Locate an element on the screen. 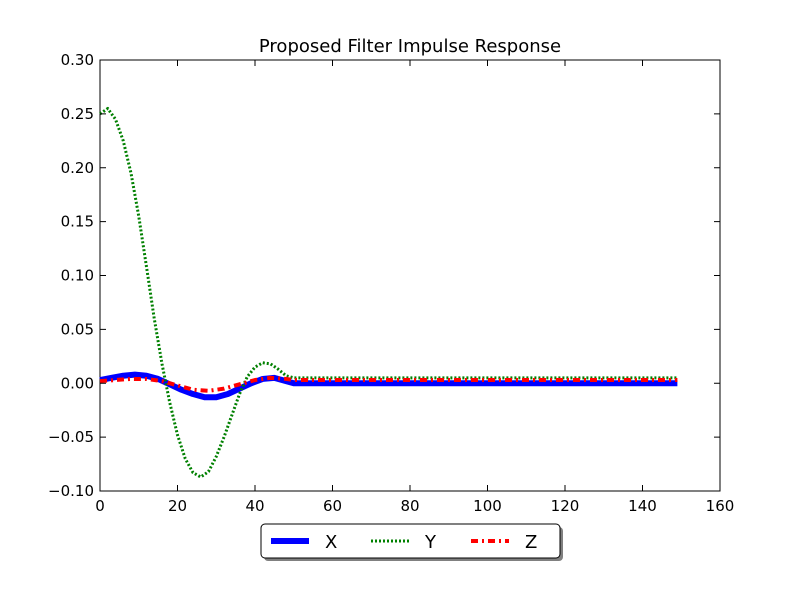 The image size is (800, 600). legend: X Y Z is located at coordinates (411, 542).